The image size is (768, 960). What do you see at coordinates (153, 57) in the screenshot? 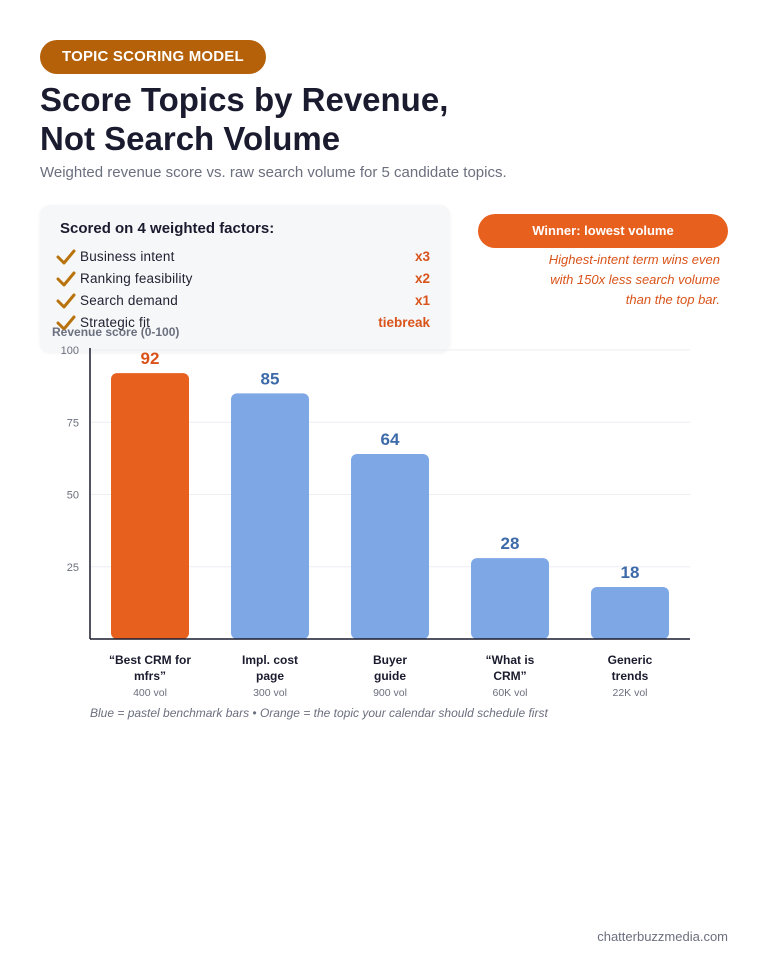
I see `topic-badge: TOPIC SCORING MODEL` at bounding box center [153, 57].